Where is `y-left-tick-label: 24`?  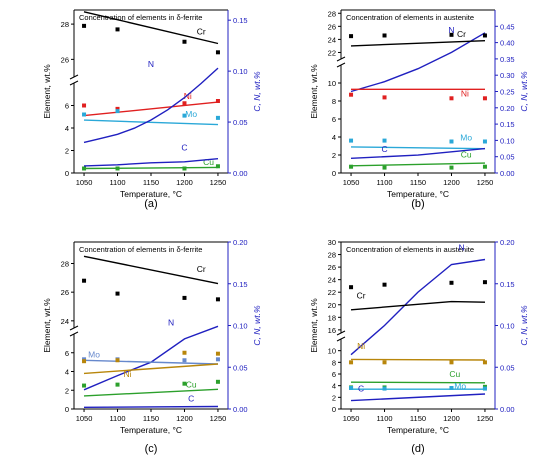 y-left-tick-label: 24 is located at coordinates (65, 321).